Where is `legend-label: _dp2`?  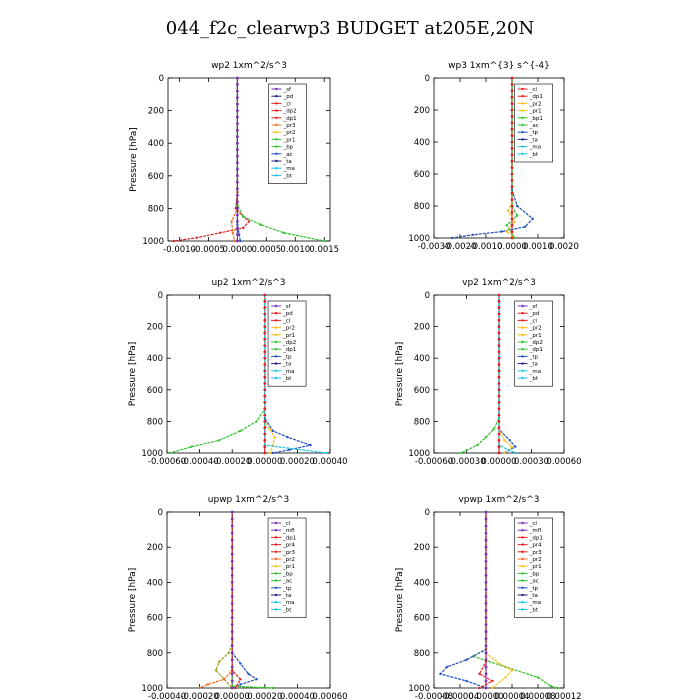 legend-label: _dp2 is located at coordinates (289, 343).